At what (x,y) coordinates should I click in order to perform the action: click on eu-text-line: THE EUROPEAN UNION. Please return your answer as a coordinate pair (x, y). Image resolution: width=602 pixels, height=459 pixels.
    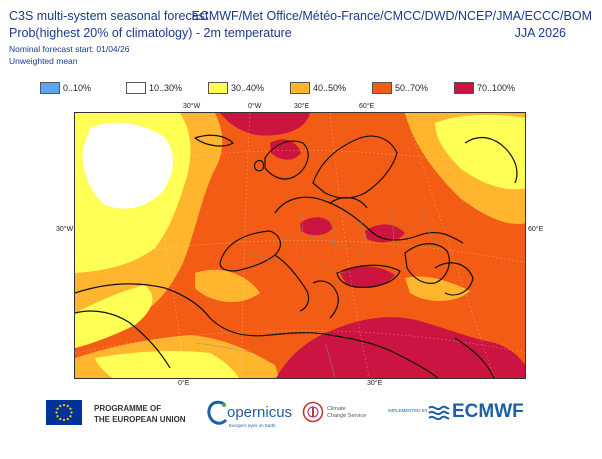
    Looking at the image, I should click on (140, 419).